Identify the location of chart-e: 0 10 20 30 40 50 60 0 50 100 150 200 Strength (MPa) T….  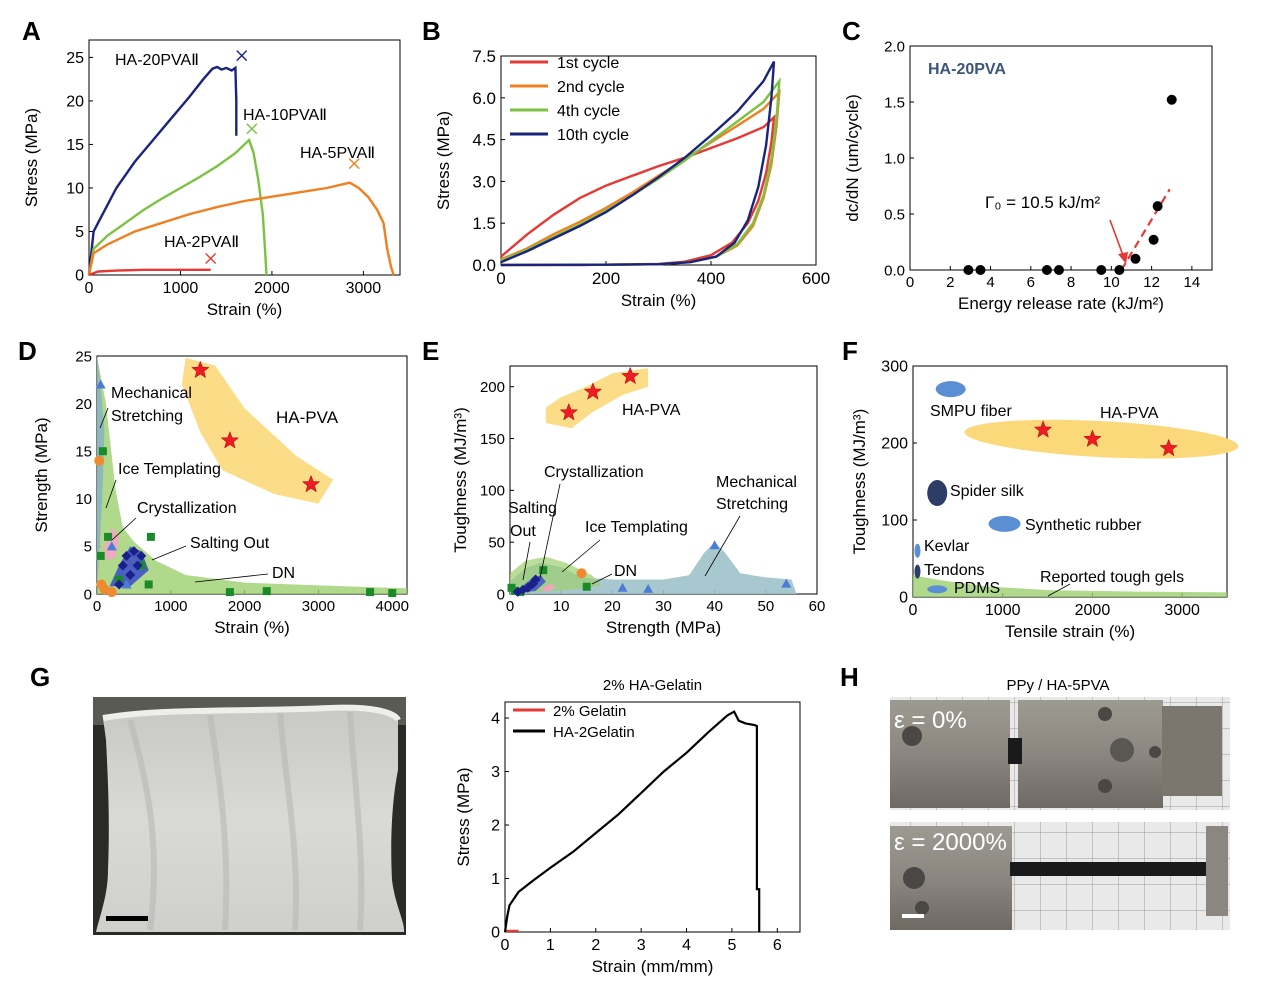
(638, 501).